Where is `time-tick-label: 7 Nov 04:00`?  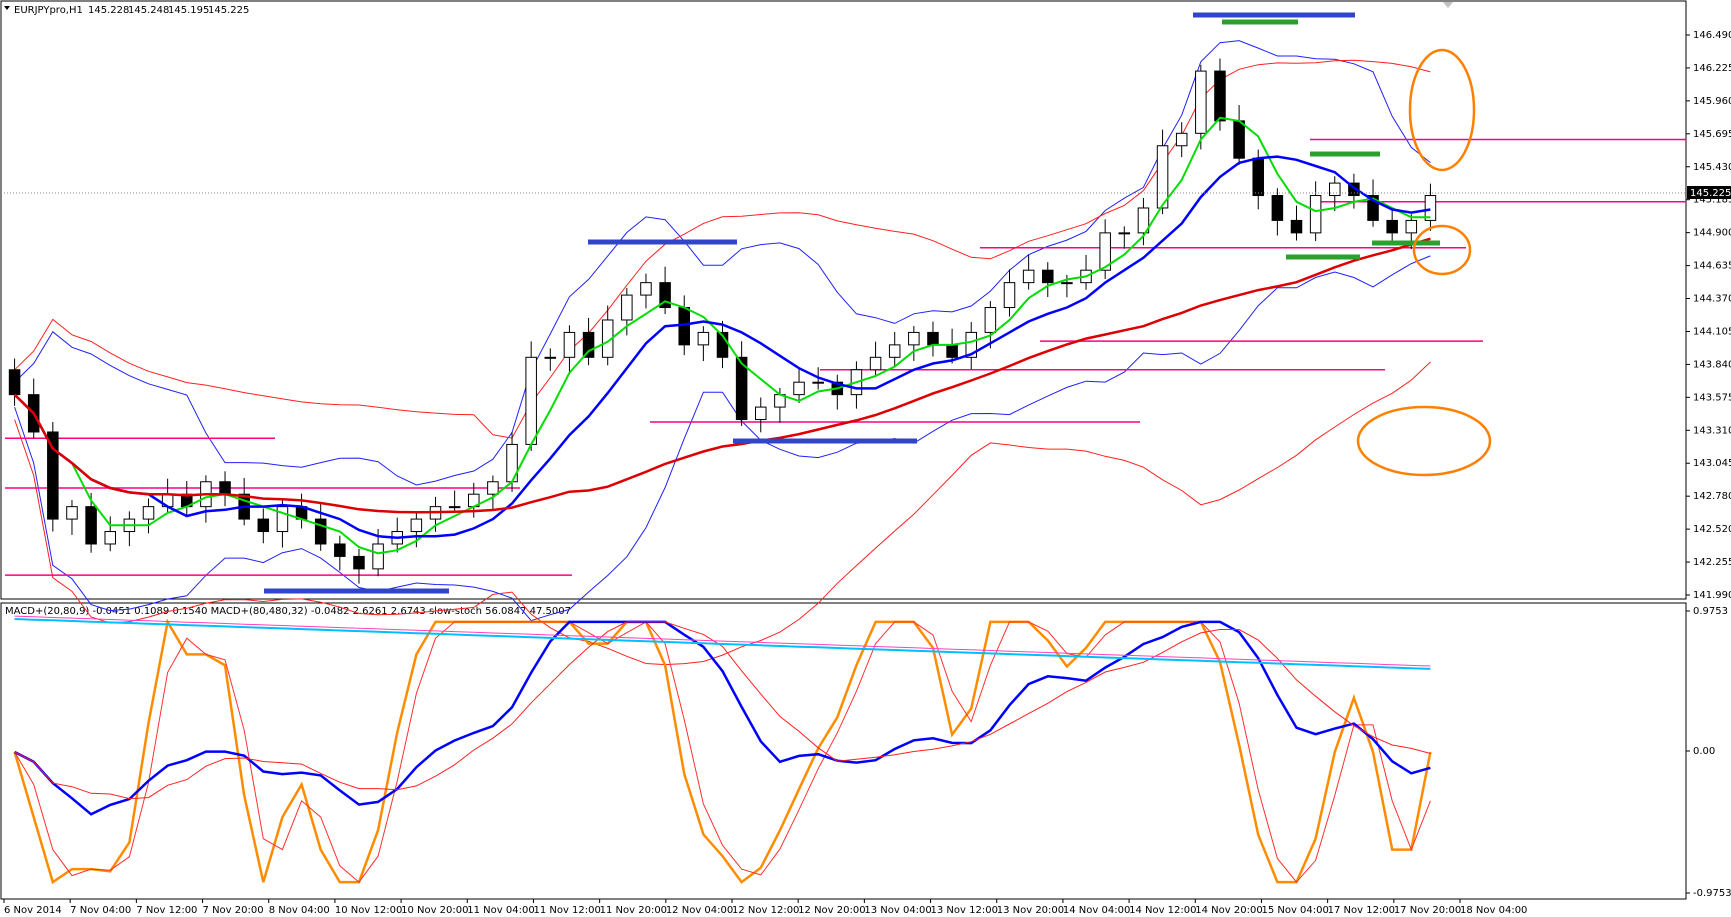 time-tick-label: 7 Nov 04:00 is located at coordinates (100, 910).